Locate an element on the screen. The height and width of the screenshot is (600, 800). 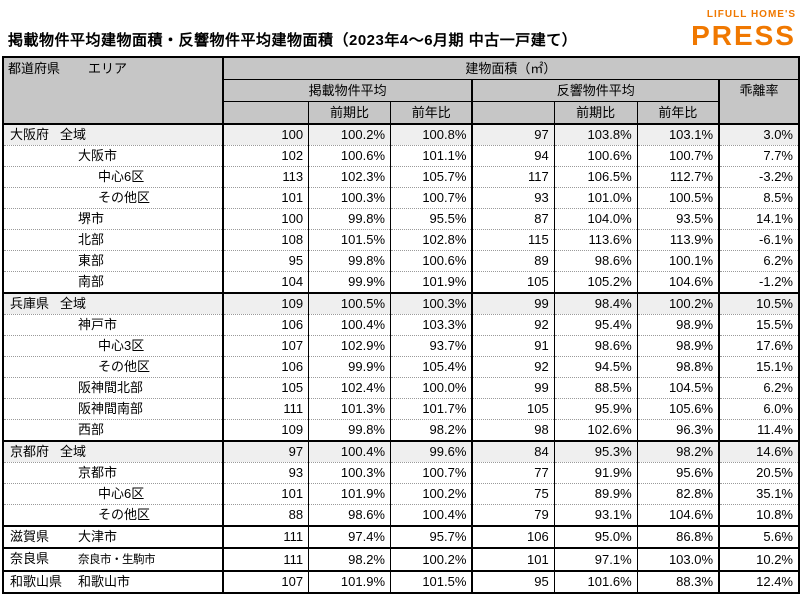
building-area-header: 建物面積（㎡） is located at coordinates (510, 68).